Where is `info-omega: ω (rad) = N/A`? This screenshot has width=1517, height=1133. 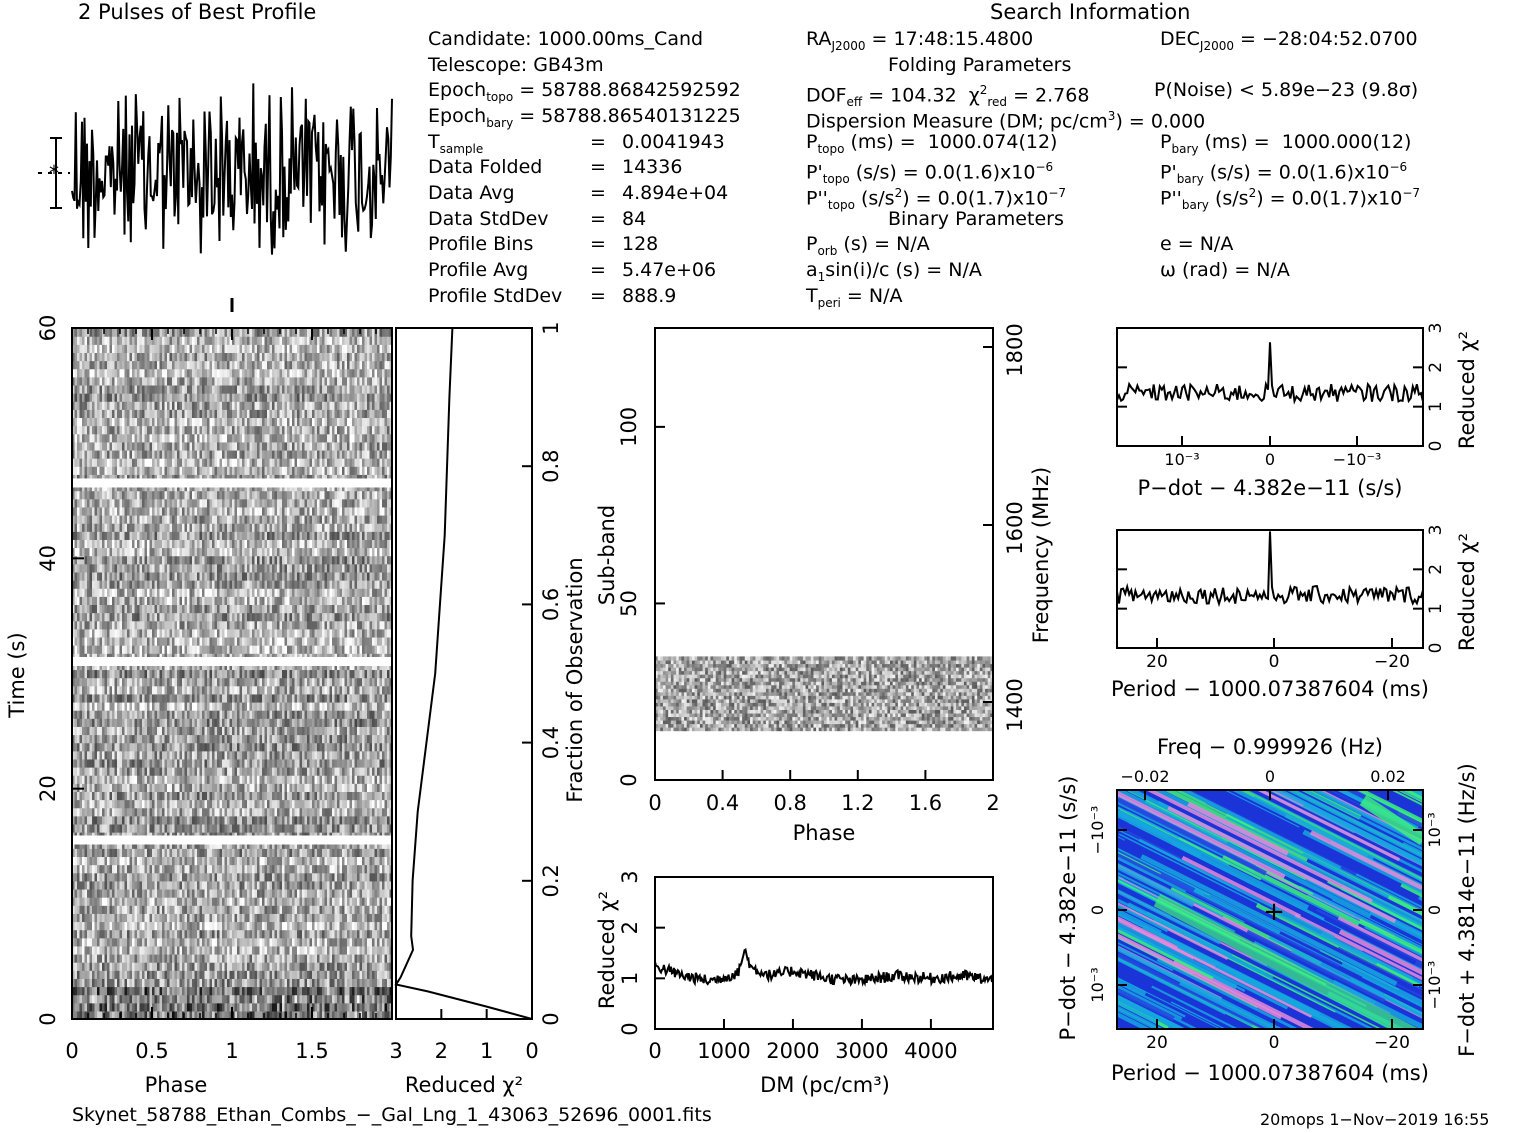 info-omega: ω (rad) = N/A is located at coordinates (1225, 270).